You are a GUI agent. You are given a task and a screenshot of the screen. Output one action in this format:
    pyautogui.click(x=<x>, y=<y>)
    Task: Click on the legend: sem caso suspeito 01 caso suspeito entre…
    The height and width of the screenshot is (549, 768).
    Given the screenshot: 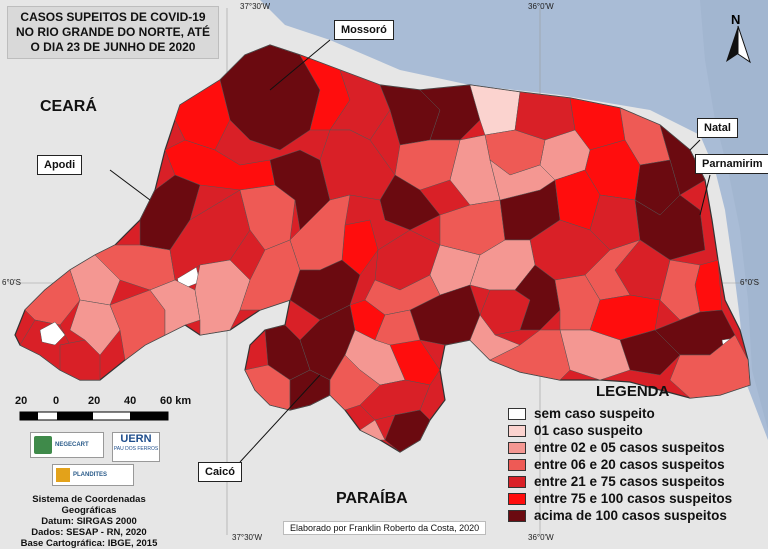 What is the action you would take?
    pyautogui.click(x=620, y=464)
    